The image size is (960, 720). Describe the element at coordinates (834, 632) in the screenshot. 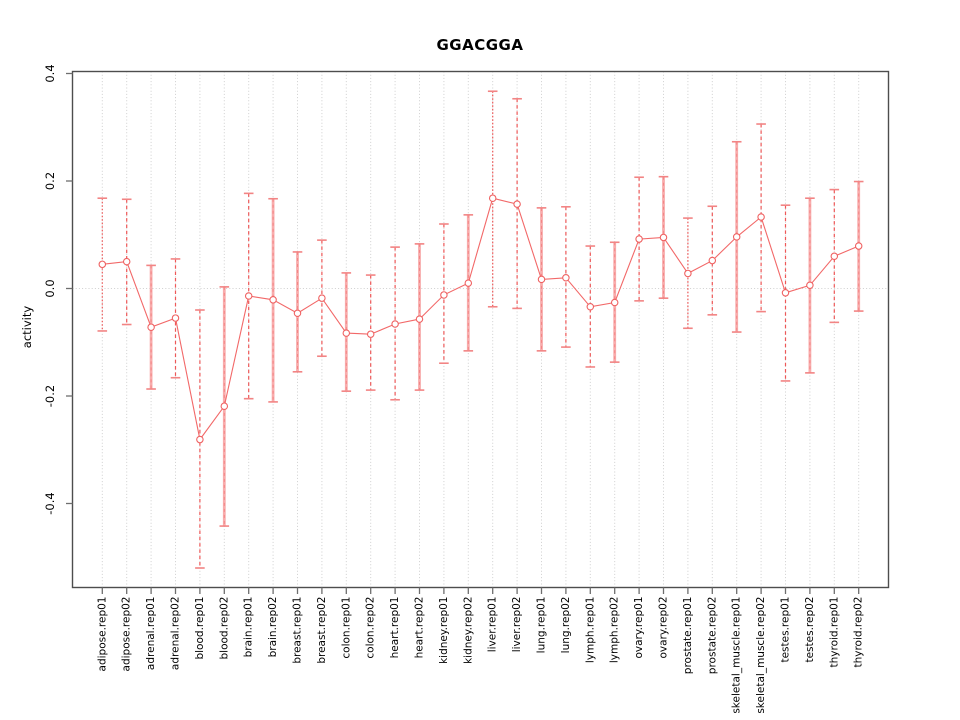

I see `svg-text: thyroid.rep01` at that location.